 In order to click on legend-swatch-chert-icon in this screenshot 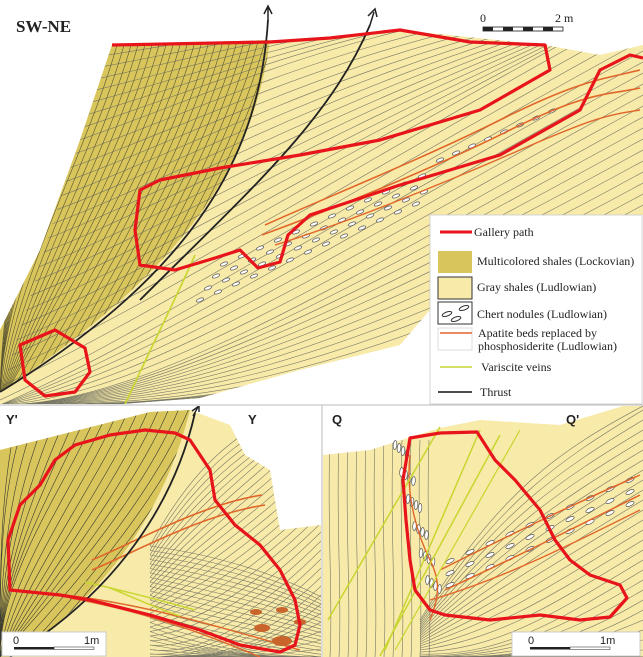, I will do `click(455, 313)`.